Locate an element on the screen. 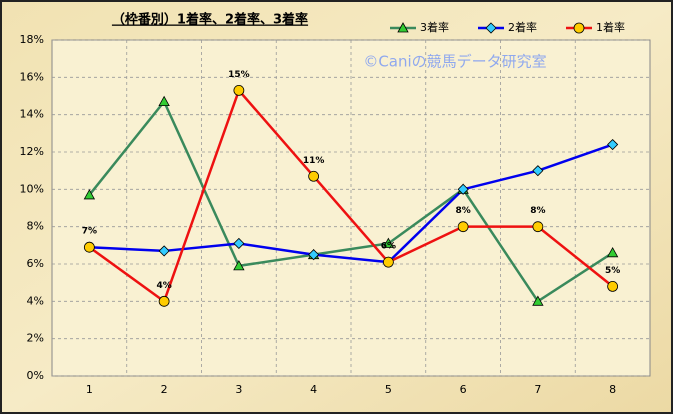 The image size is (673, 414). data-label: 4% is located at coordinates (163, 286).